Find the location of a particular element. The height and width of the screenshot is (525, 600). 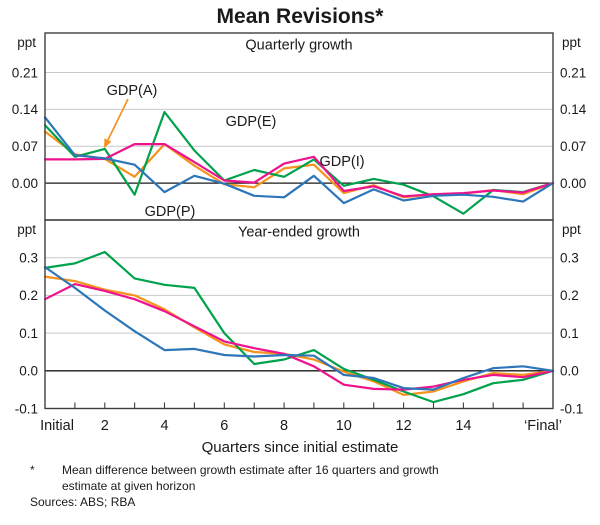

y-tick-label-right: 0.1 is located at coordinates (569, 333).